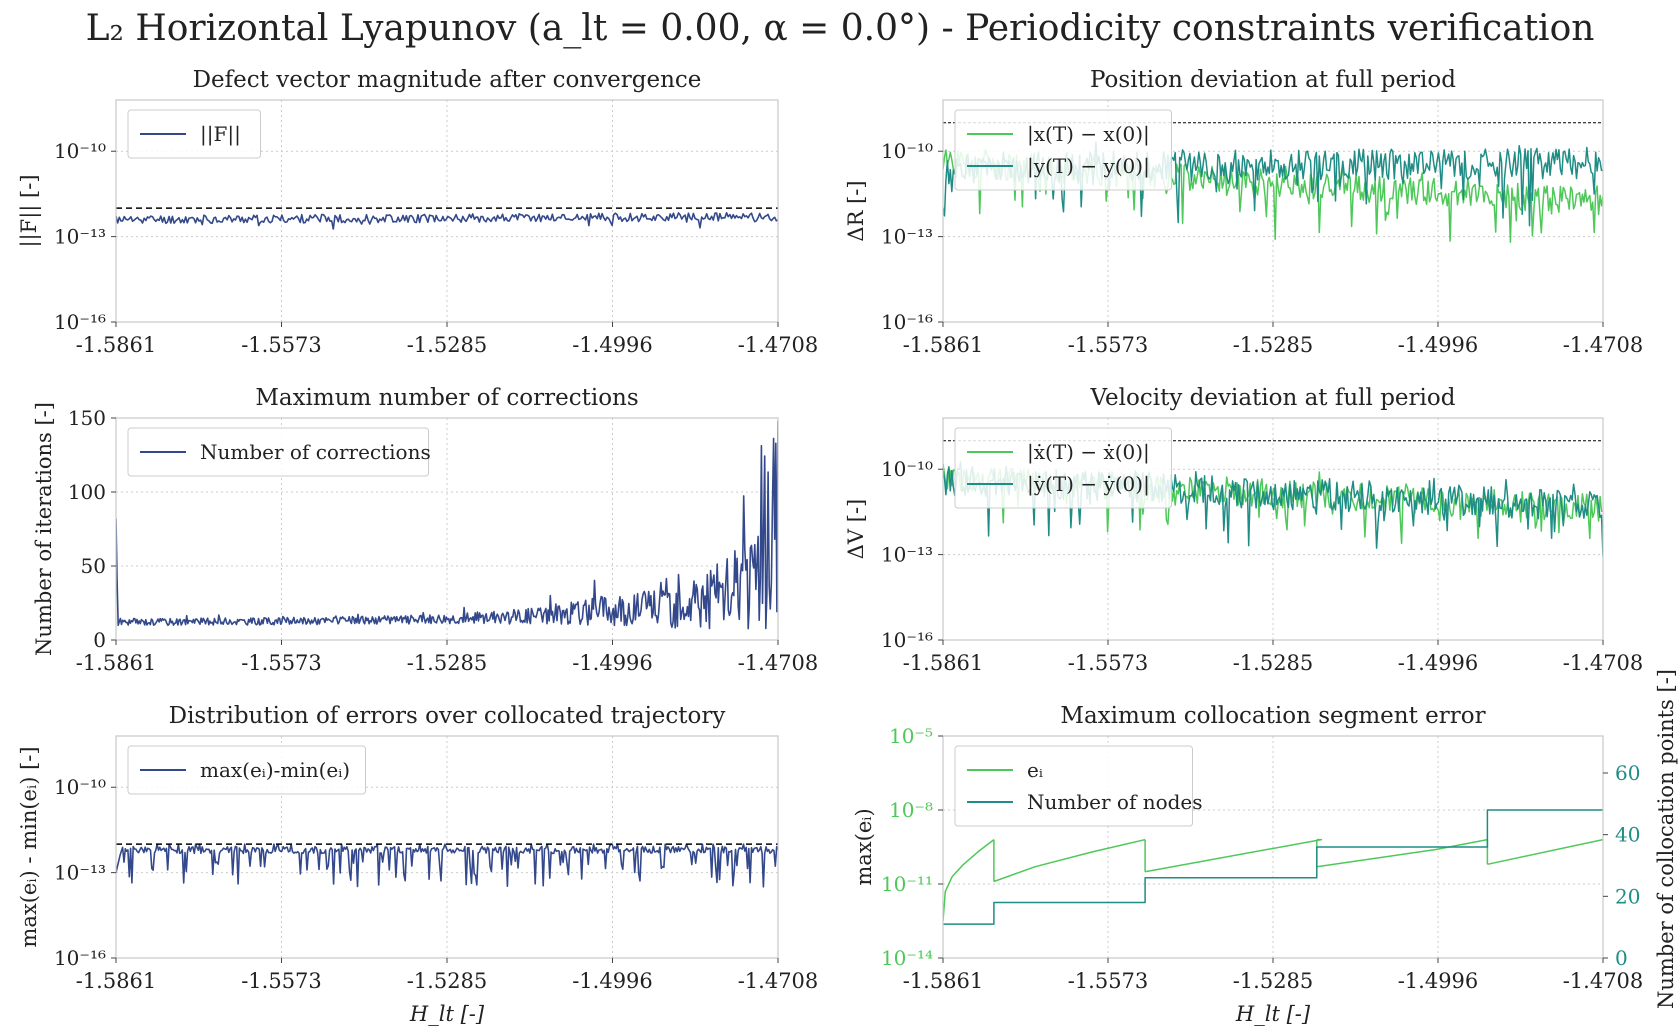  I want to click on y-axis-label: ||F|| [-], so click(29, 210).